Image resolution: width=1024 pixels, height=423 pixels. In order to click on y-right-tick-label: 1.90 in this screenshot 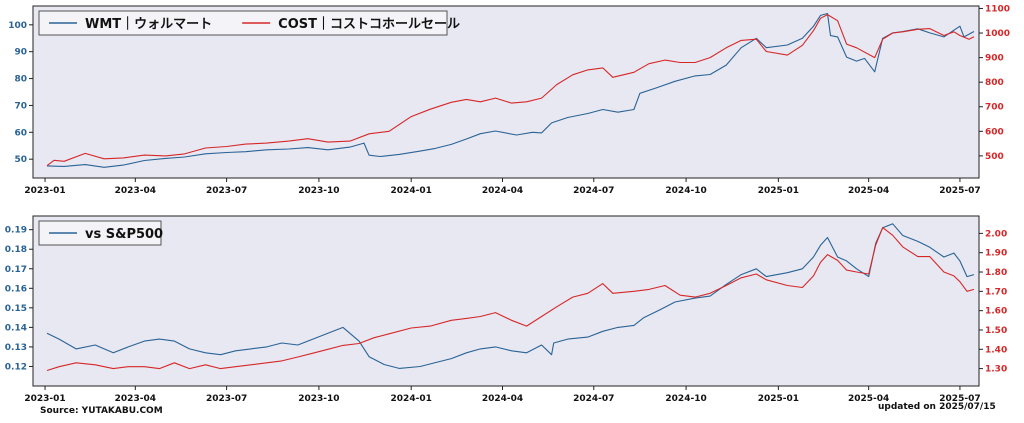, I will do `click(996, 254)`.